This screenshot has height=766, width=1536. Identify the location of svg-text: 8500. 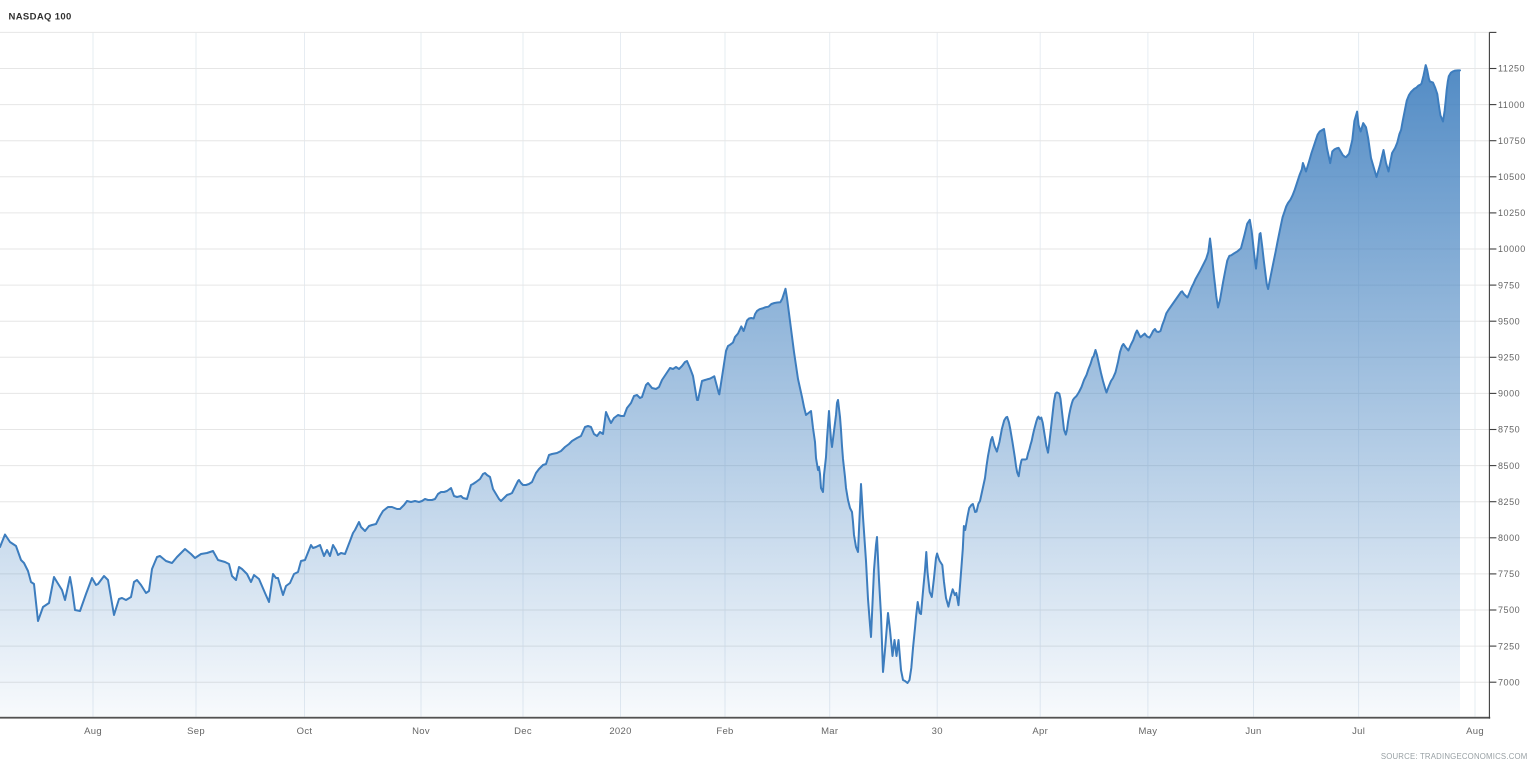
(1509, 466).